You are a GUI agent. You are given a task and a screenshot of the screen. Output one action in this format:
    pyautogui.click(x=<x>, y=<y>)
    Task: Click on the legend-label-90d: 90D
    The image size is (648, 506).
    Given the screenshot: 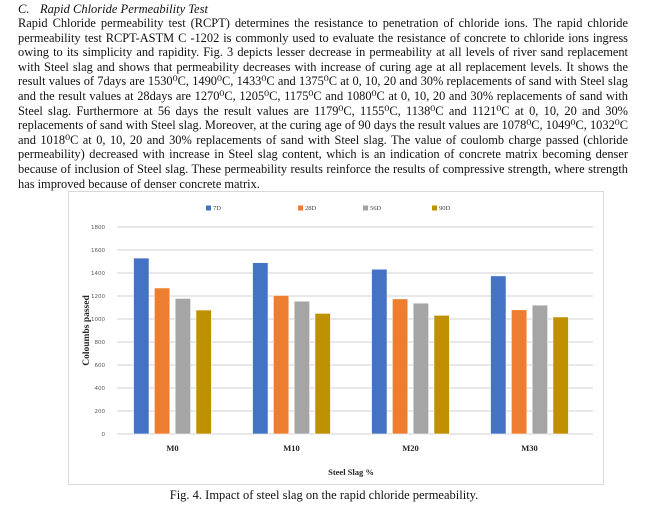 What is the action you would take?
    pyautogui.click(x=445, y=208)
    